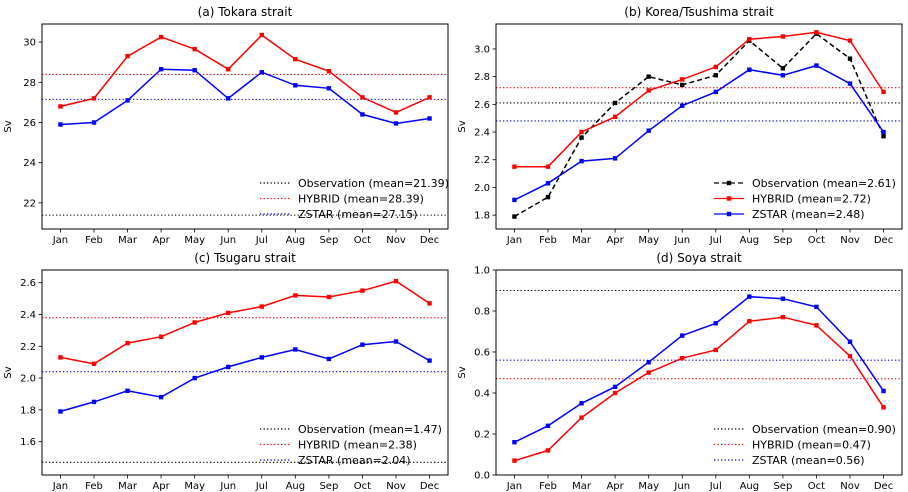 The width and height of the screenshot is (908, 492). Describe the element at coordinates (482, 271) in the screenshot. I see `y-tick-label: 1.0` at that location.